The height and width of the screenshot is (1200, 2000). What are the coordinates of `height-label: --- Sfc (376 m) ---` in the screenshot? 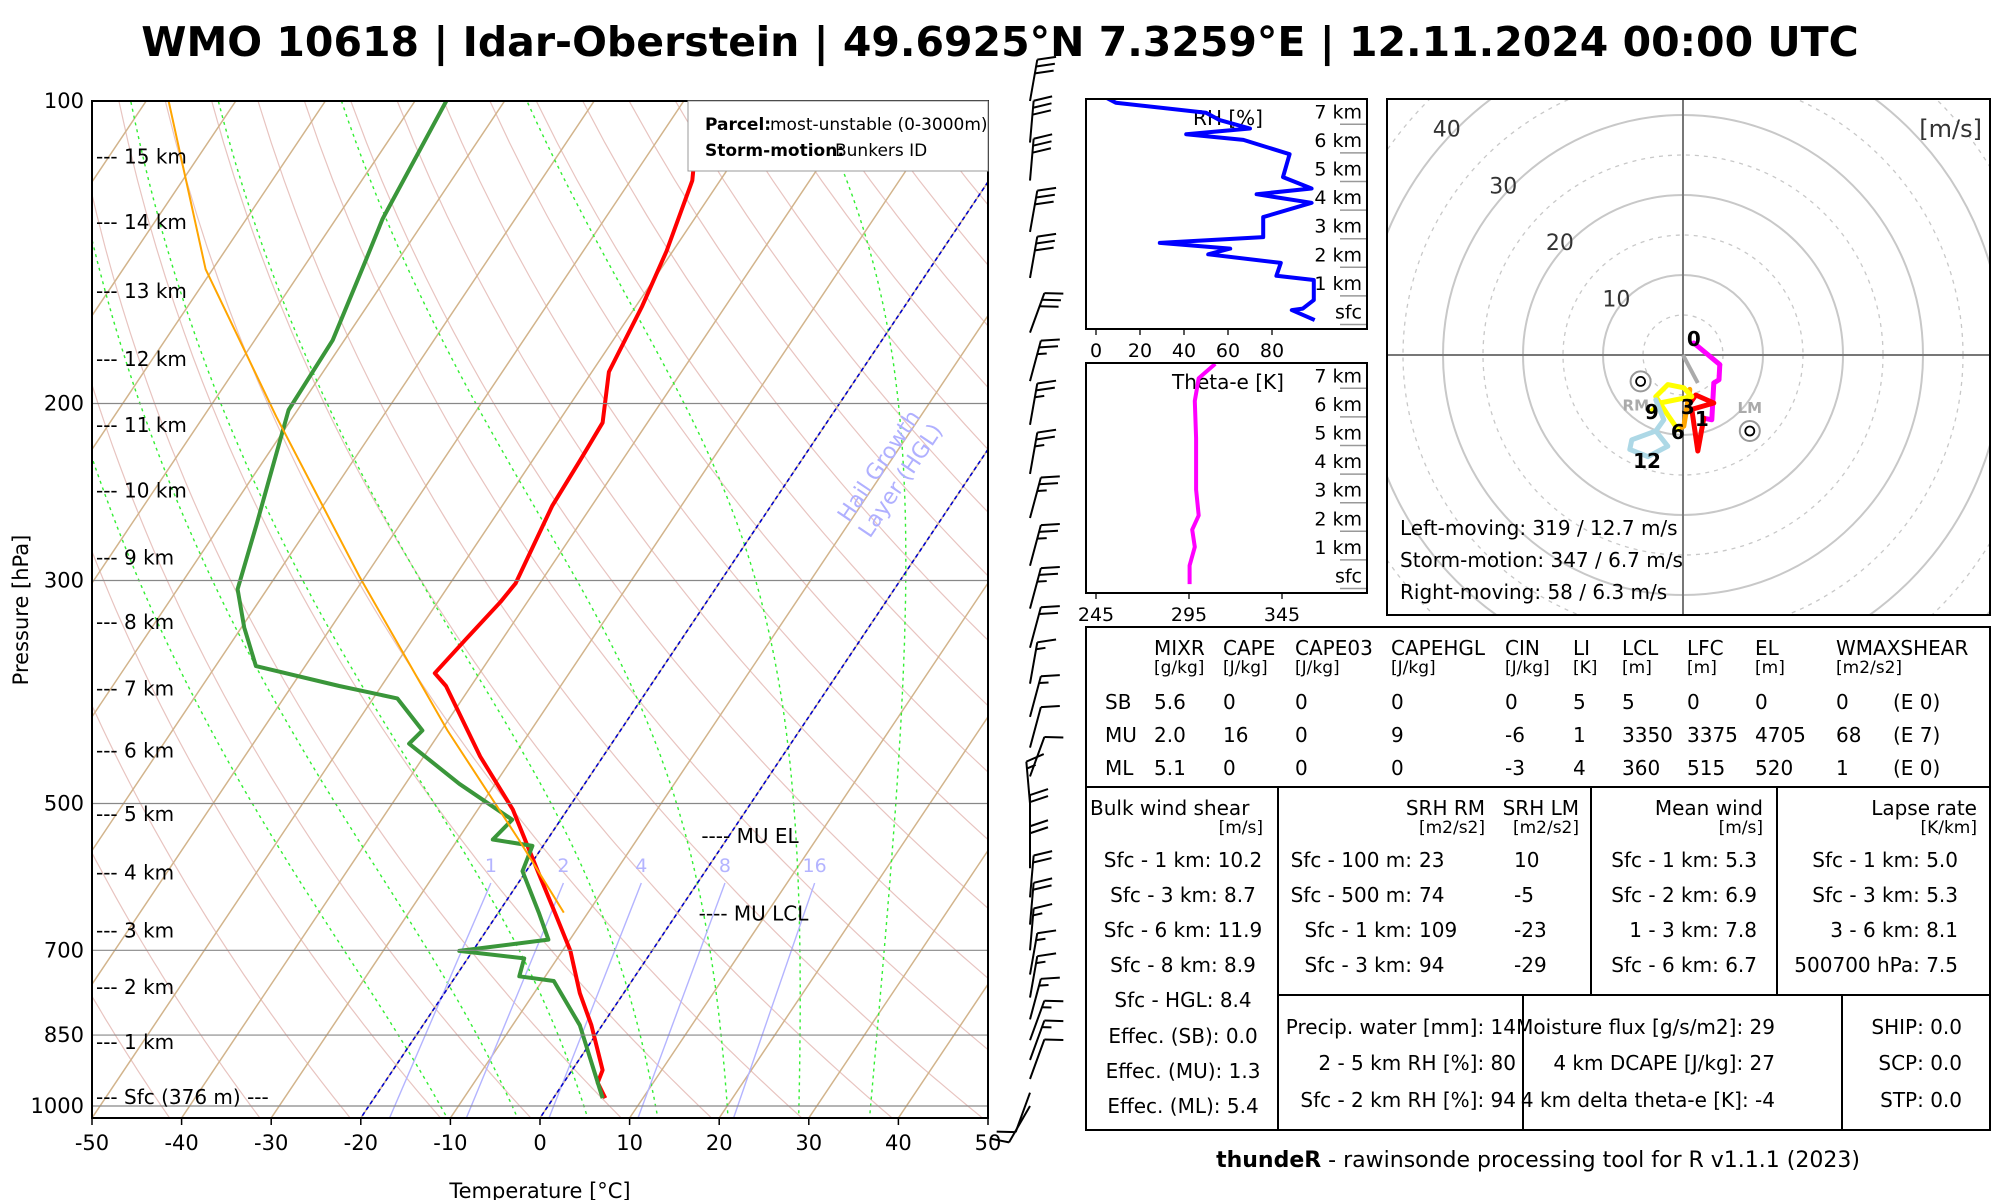 It's located at (182, 1097).